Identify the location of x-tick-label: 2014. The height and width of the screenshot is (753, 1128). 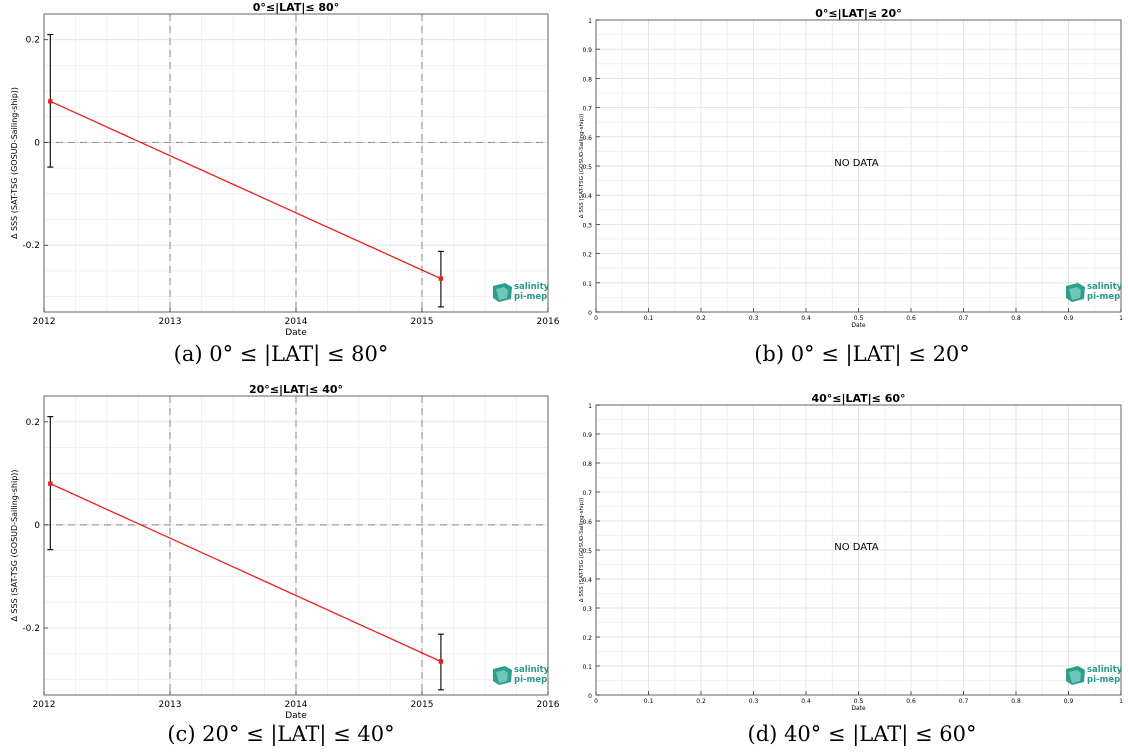
(296, 322).